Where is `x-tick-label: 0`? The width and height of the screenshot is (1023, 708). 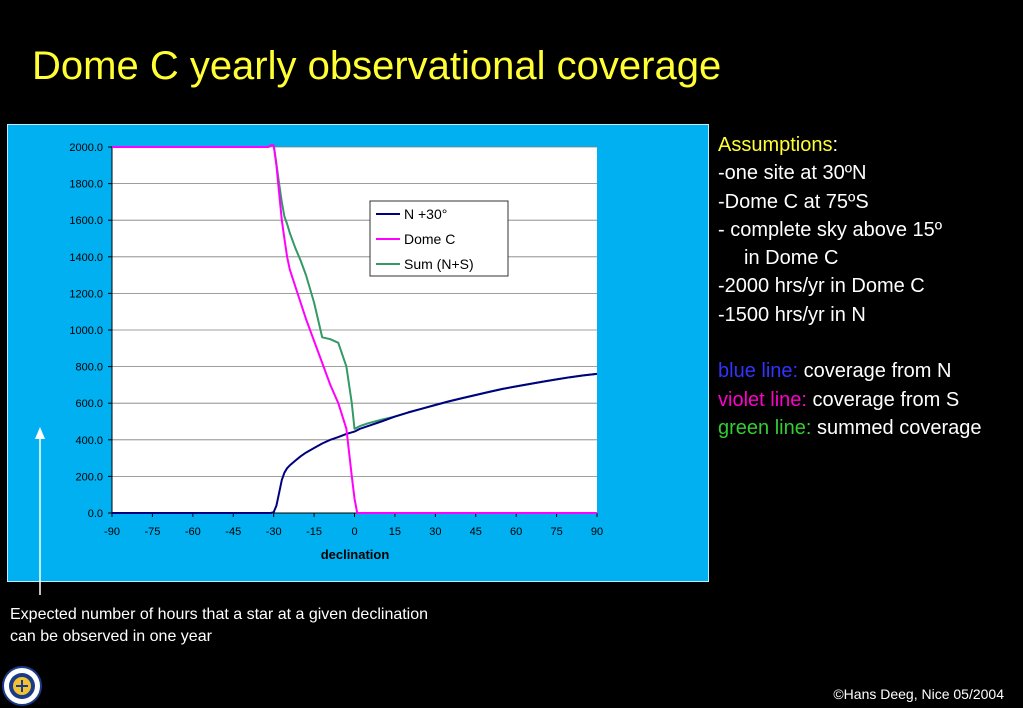 x-tick-label: 0 is located at coordinates (354, 532).